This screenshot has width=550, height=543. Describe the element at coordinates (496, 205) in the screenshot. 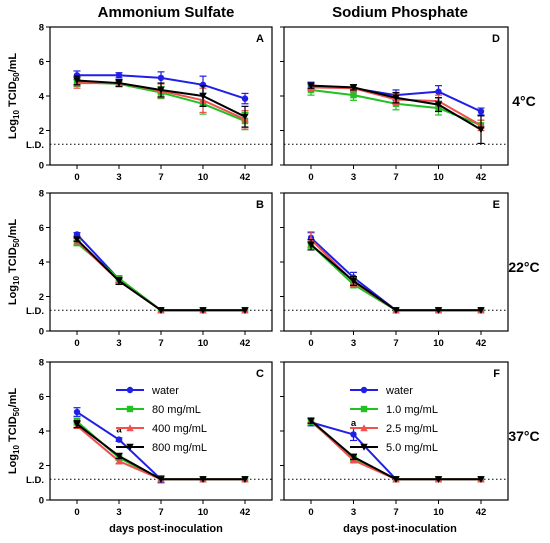

I see `panel-letter: E` at that location.